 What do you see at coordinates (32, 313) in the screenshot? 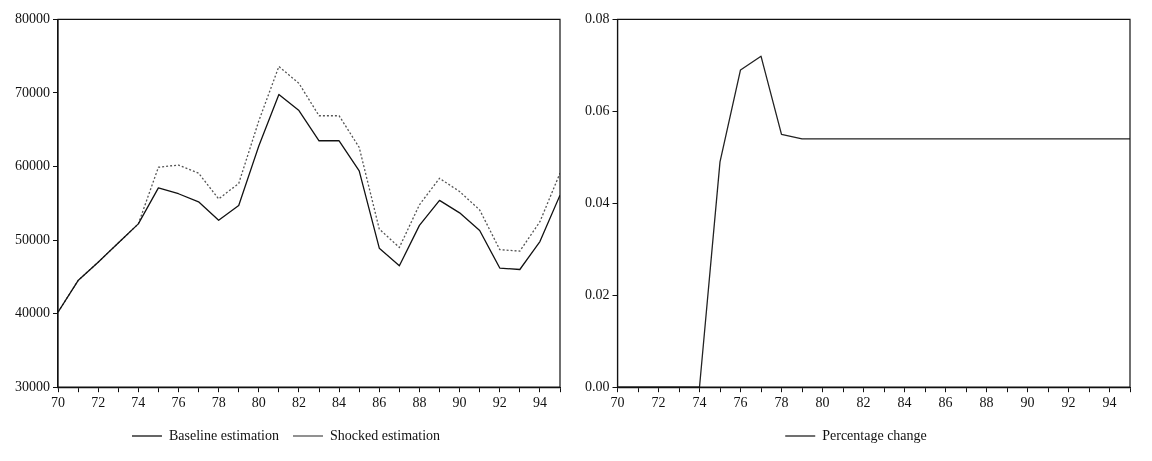
I see `y-tick-label: 40000` at bounding box center [32, 313].